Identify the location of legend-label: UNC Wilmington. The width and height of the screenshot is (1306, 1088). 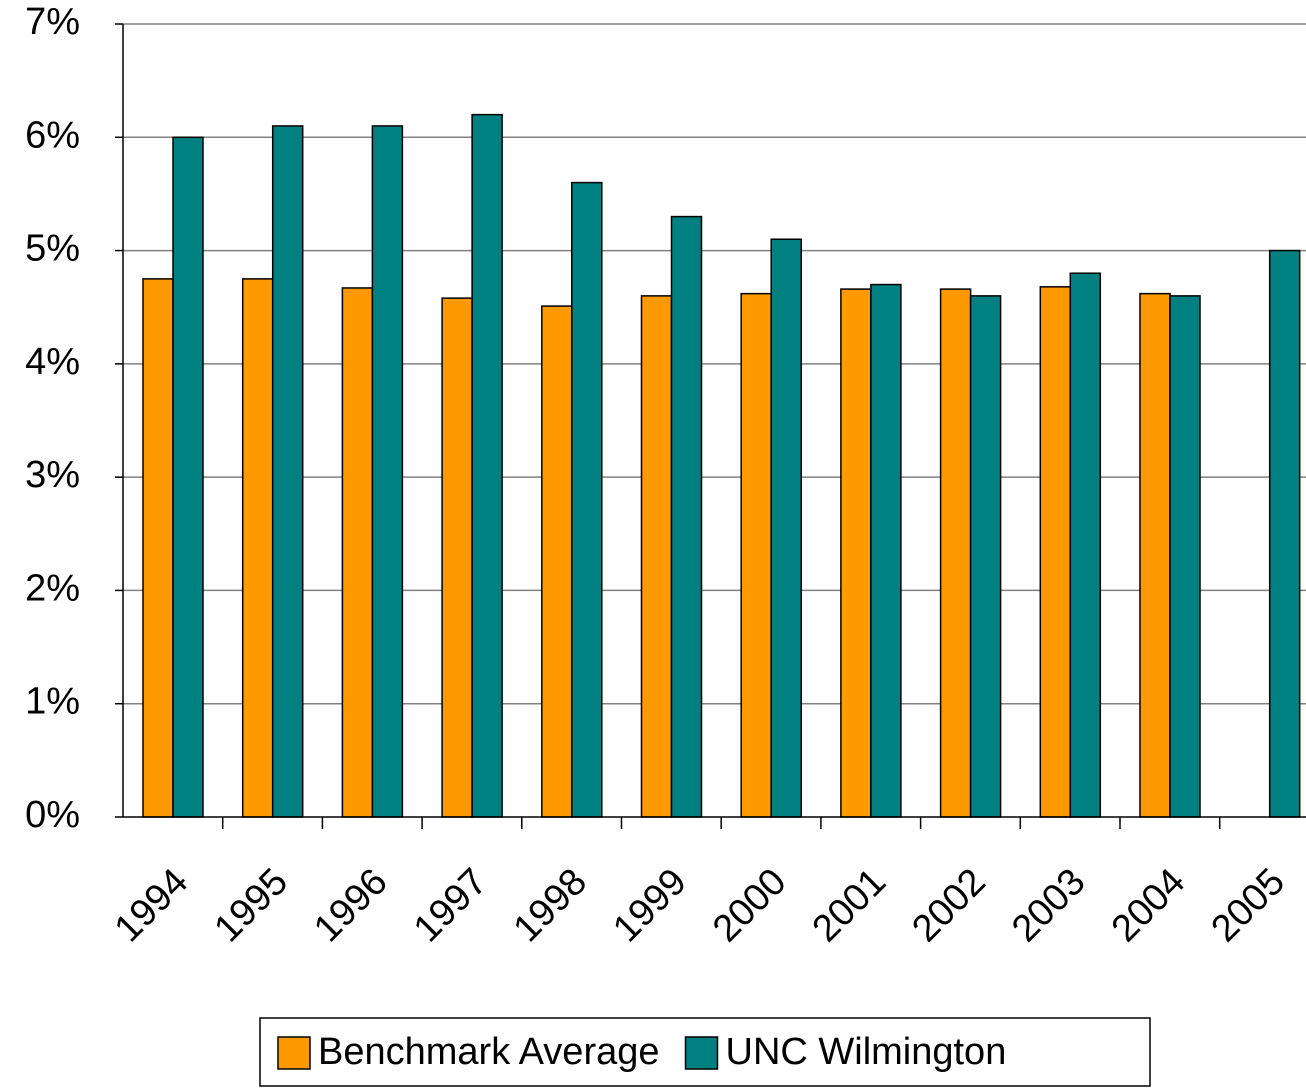
(866, 1052).